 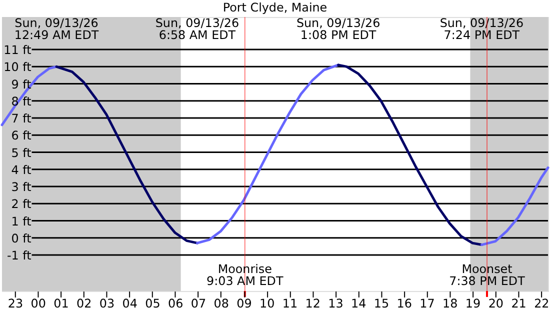 I want to click on chart-title: Port Clyde, Maine, so click(x=275, y=7).